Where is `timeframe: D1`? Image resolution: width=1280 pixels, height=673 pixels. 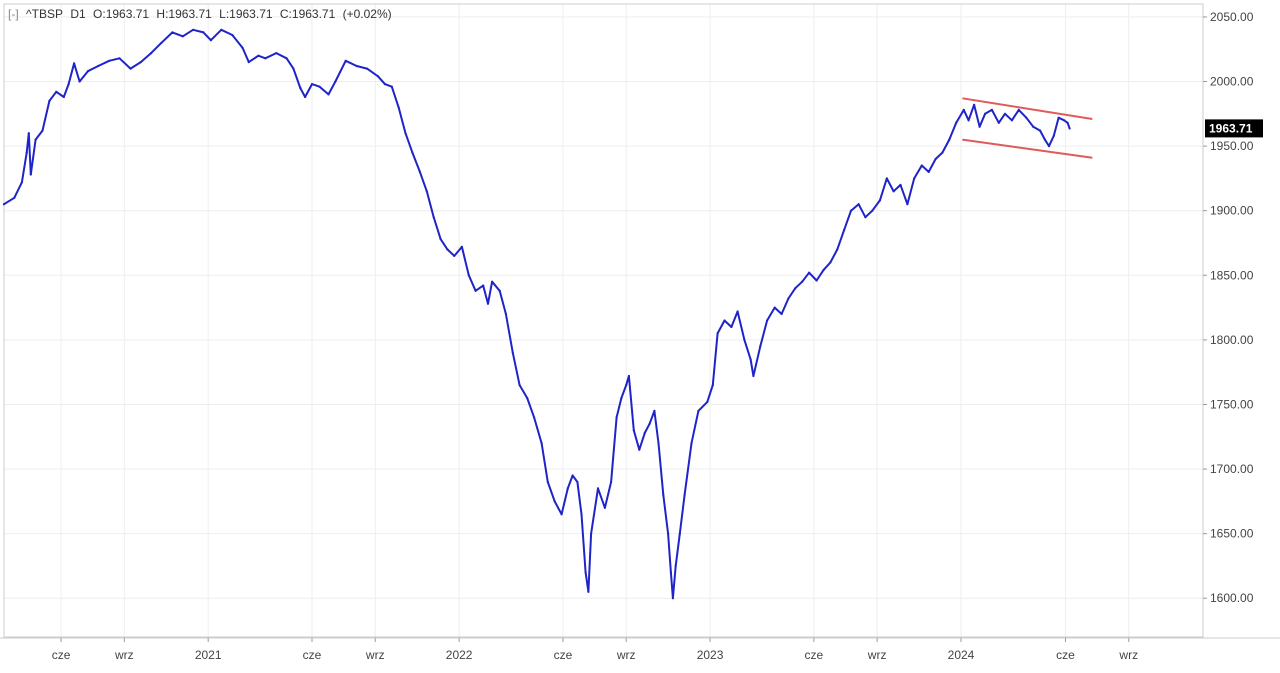 timeframe: D1 is located at coordinates (78, 14).